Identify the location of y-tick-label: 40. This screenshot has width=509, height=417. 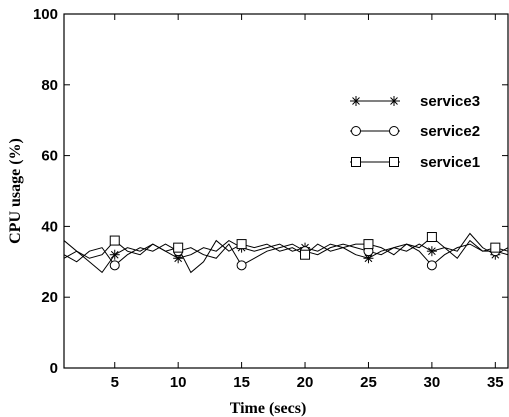
(49, 226).